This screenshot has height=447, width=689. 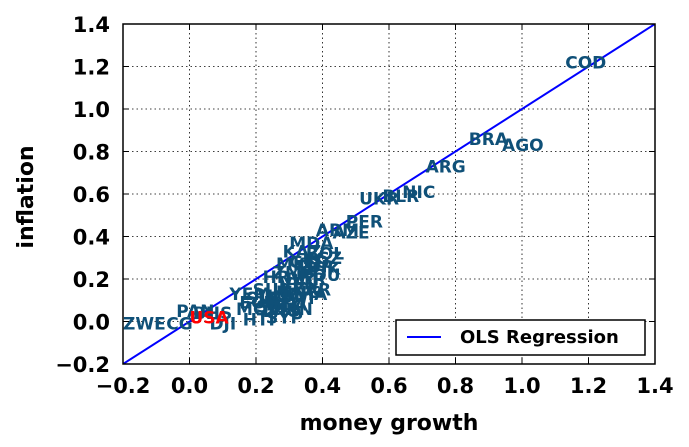 I want to click on x-tick-label: 0.8, so click(x=455, y=386).